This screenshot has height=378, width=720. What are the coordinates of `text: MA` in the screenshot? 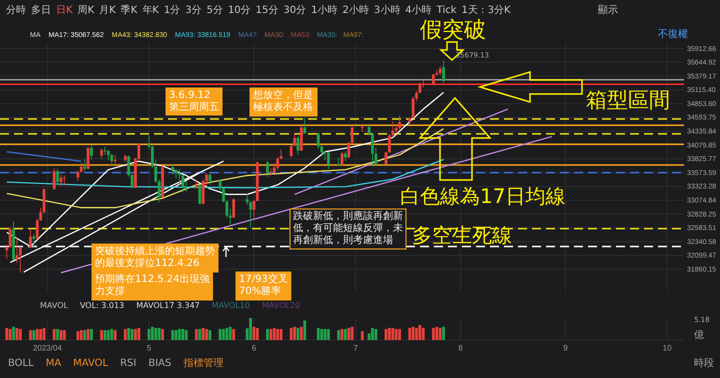 It's located at (54, 363).